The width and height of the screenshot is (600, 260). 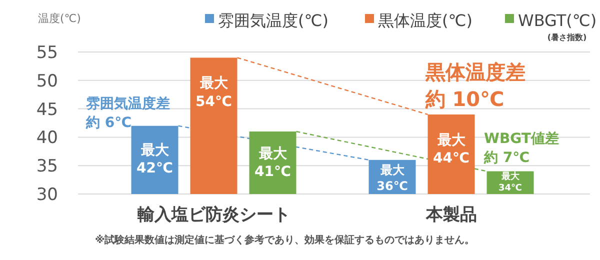 I want to click on text: ※試験結果数値は測定値に基づく参考であり、効果を保証するものではありません。, so click(x=285, y=240).